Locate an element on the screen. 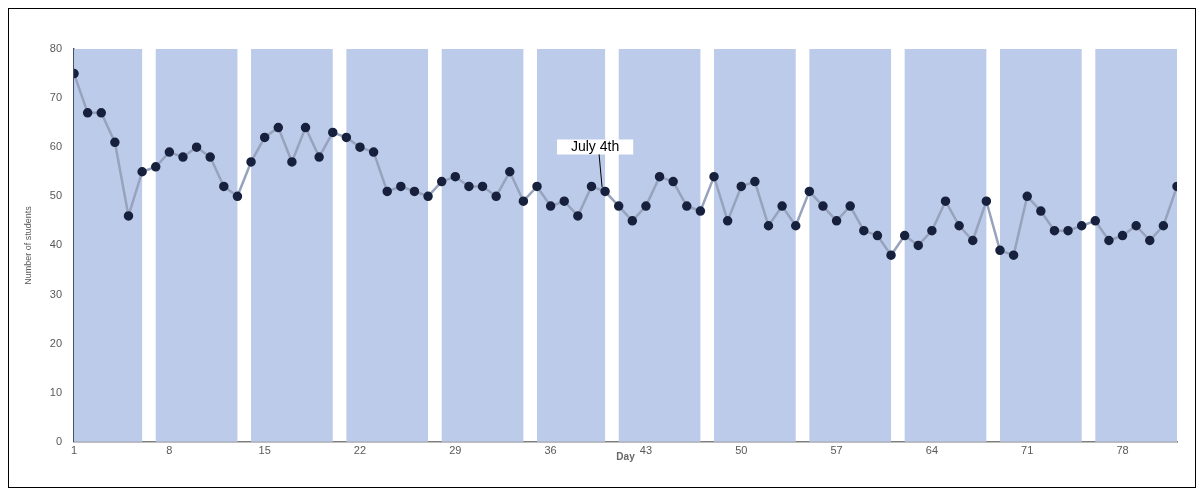 The image size is (1204, 496). y-tick-label: 20 is located at coordinates (56, 342).